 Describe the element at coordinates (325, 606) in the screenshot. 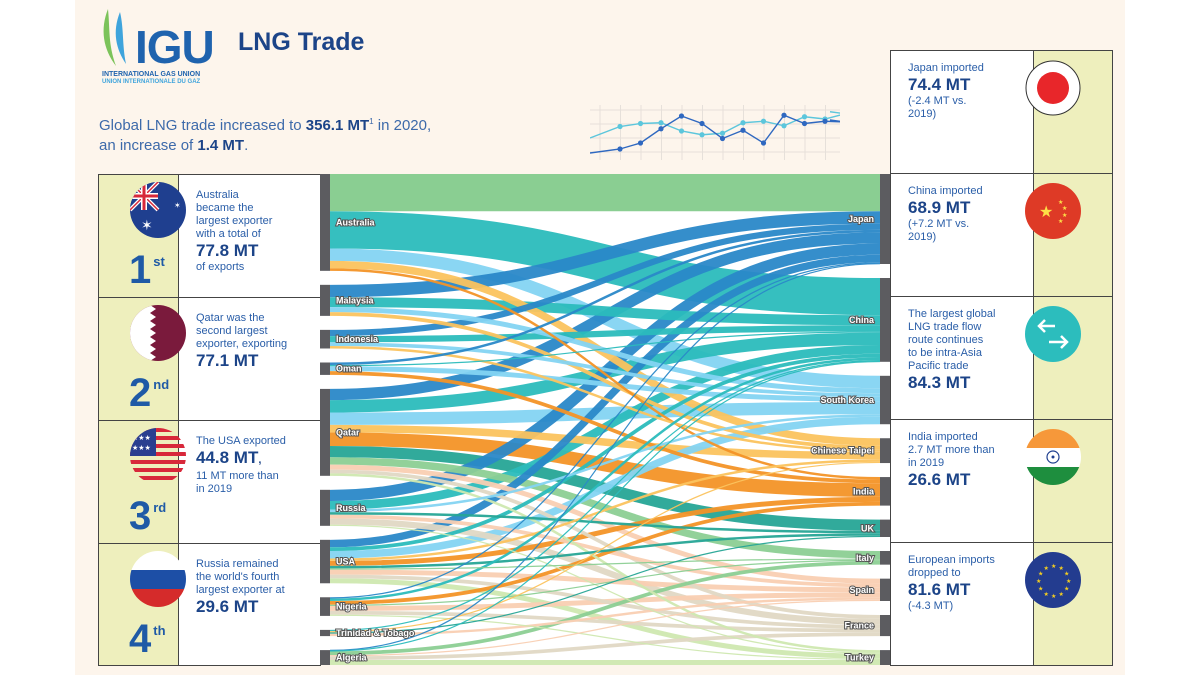

I see `source-node-nigeria` at that location.